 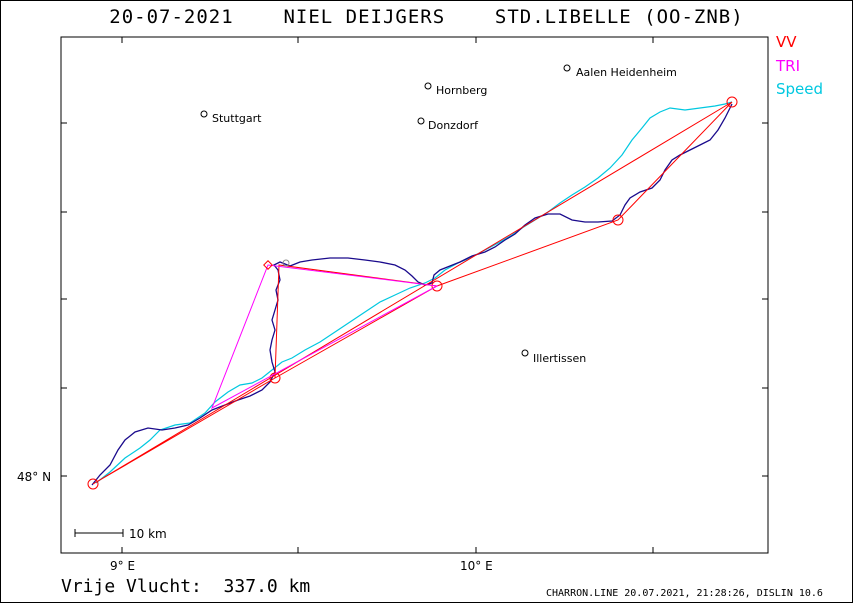 What do you see at coordinates (122, 566) in the screenshot?
I see `lon-label-9: 9° E` at bounding box center [122, 566].